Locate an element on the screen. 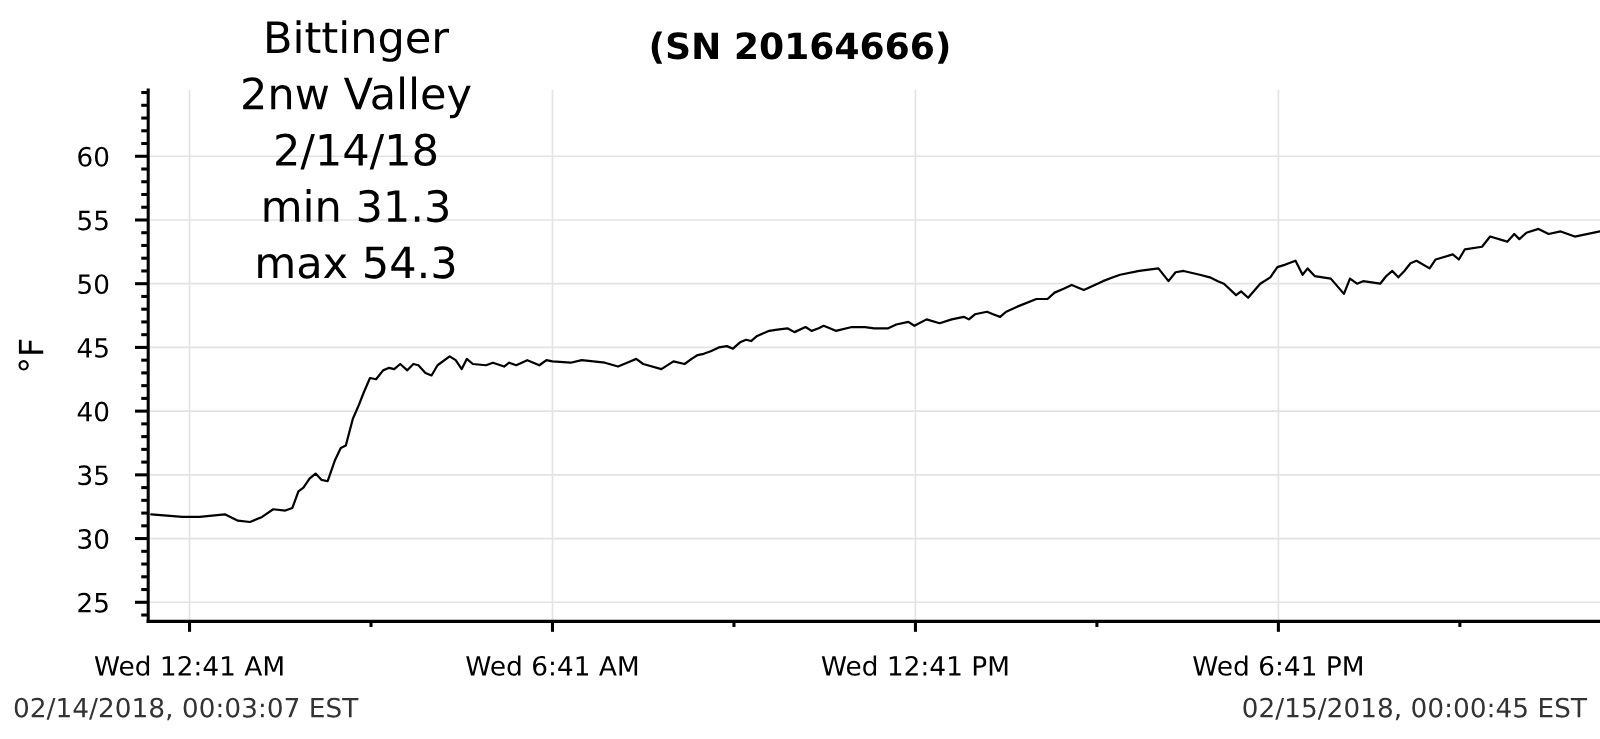 The image size is (1600, 739). y-tick-label: 55 is located at coordinates (93, 220).